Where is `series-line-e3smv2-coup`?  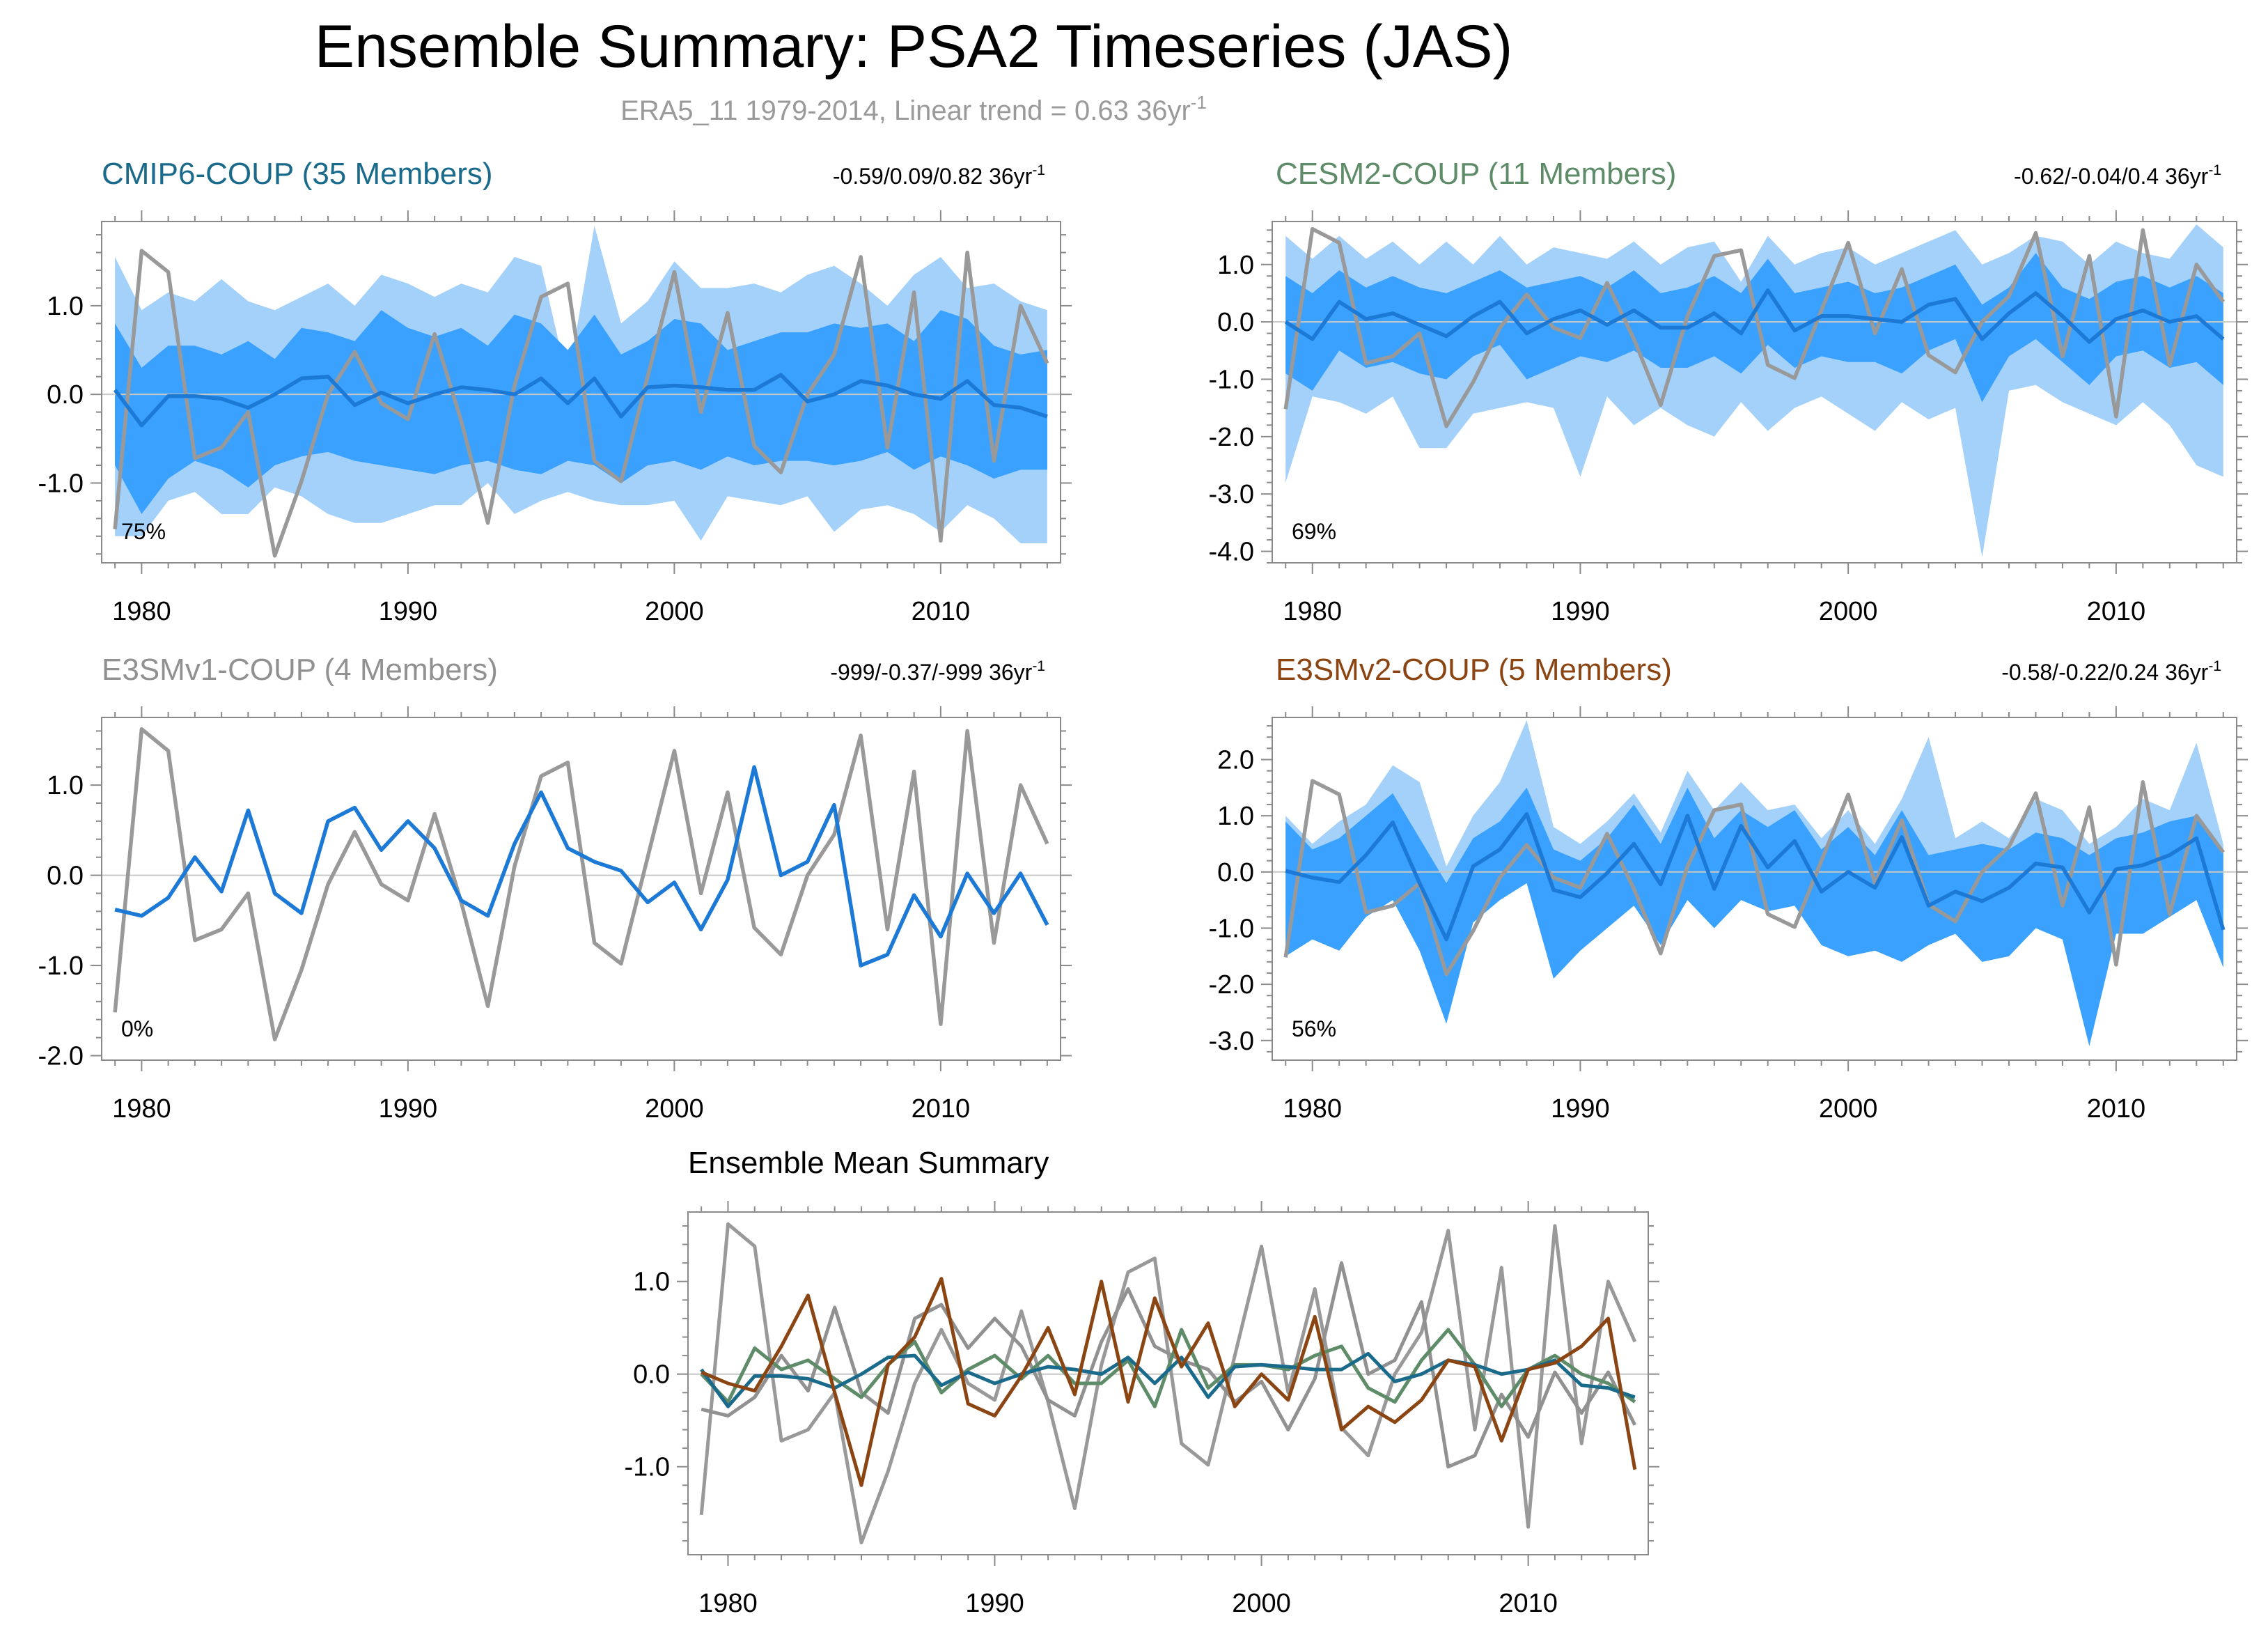
series-line-e3smv2-coup is located at coordinates (1169, 1382).